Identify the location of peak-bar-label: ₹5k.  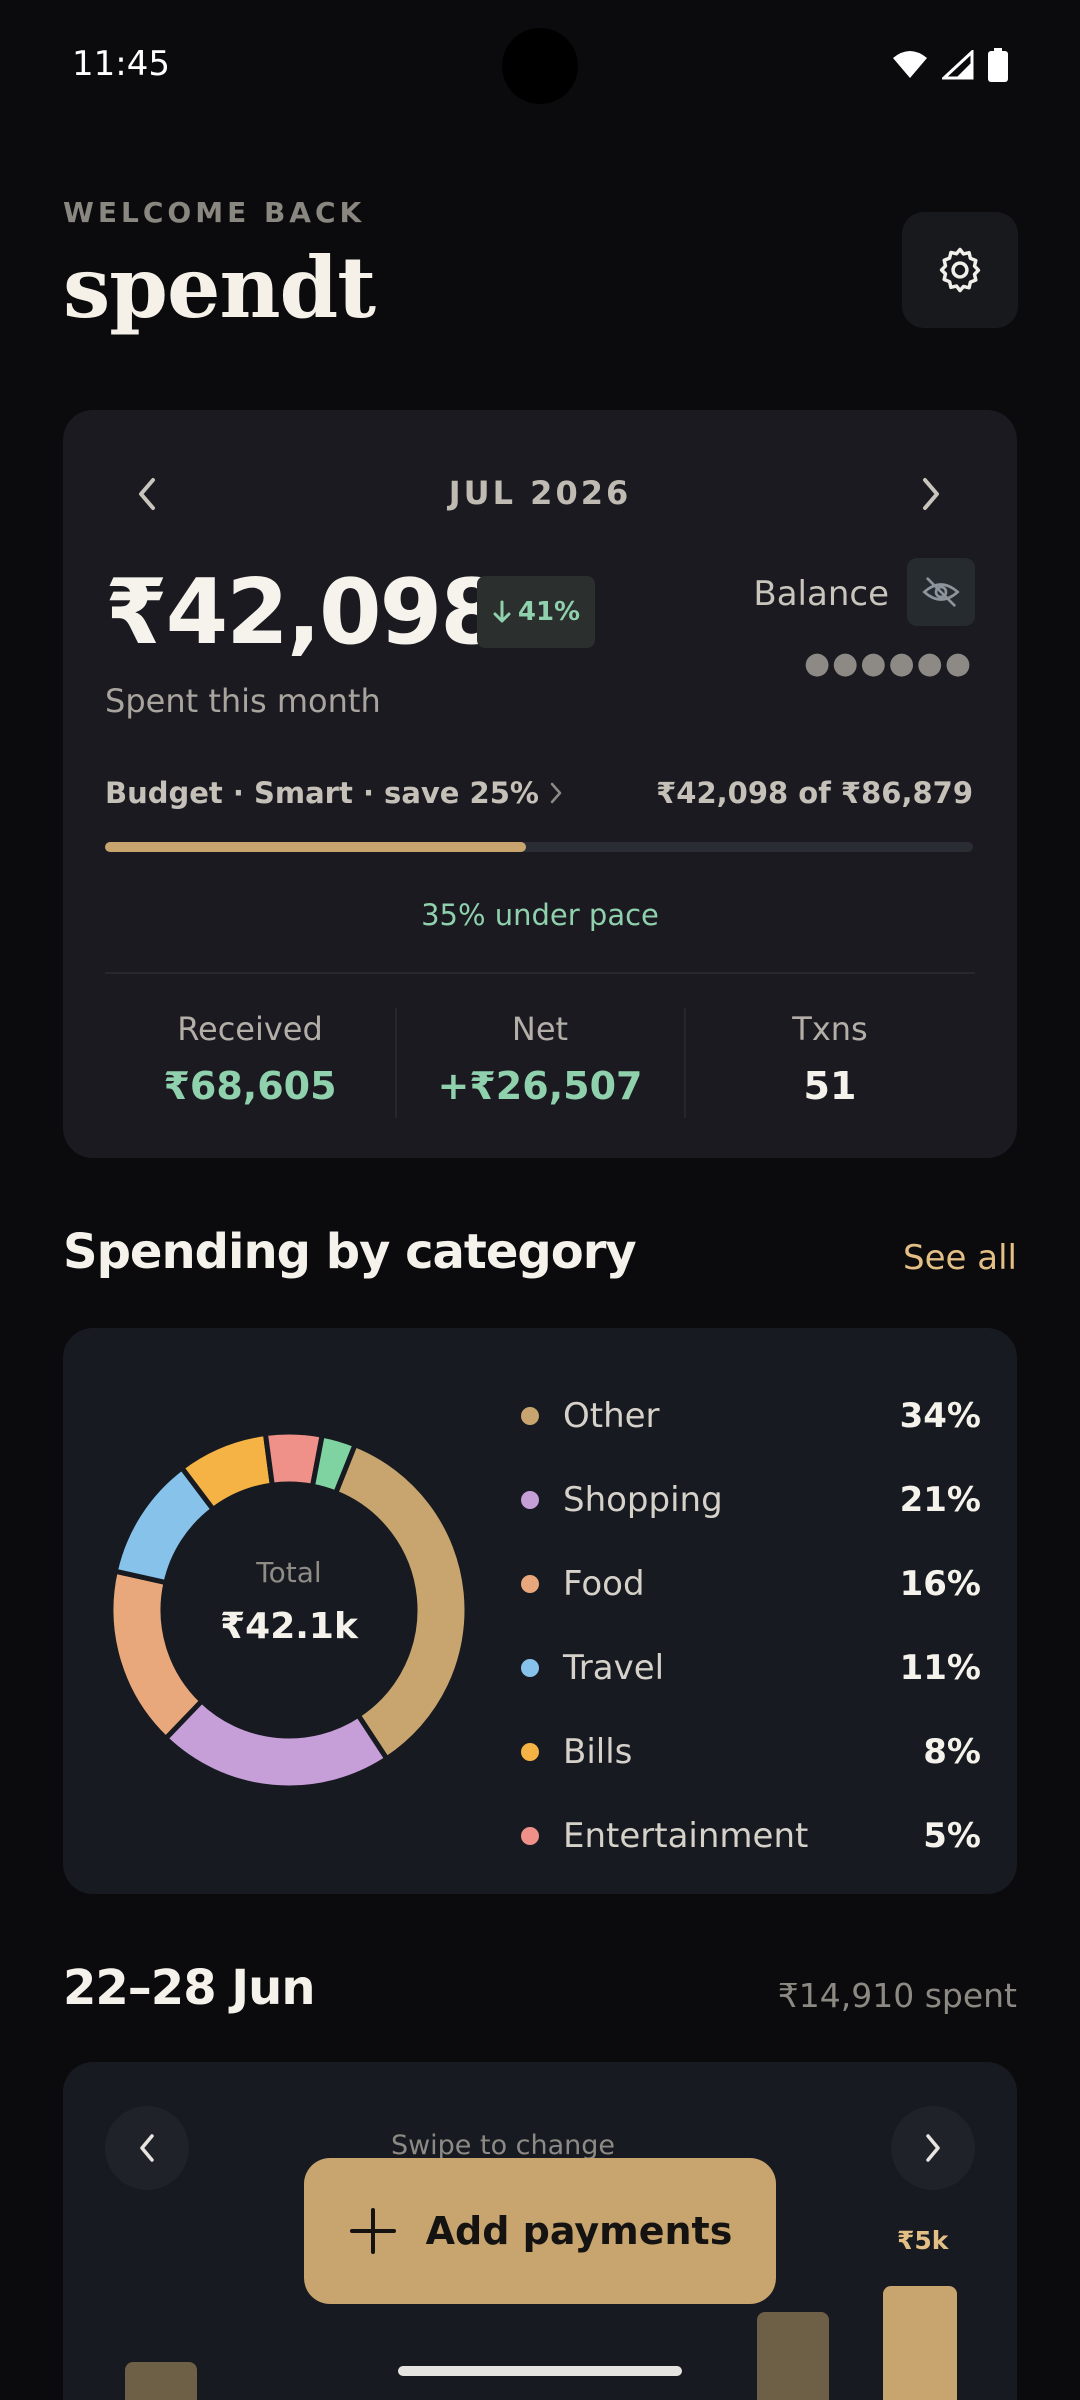
(923, 2240).